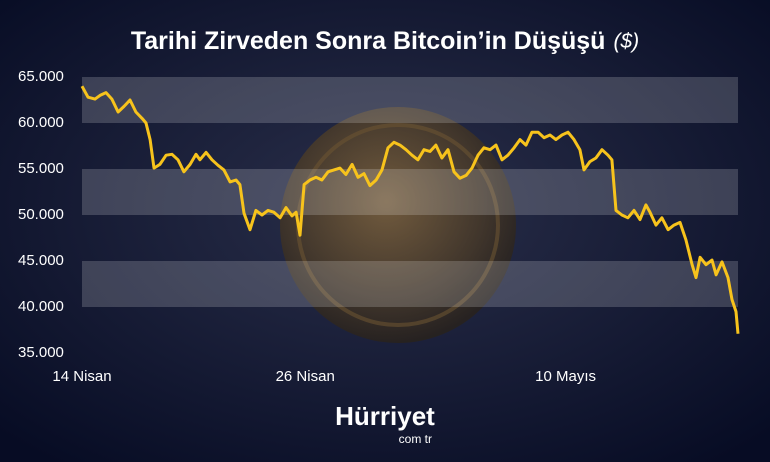 The width and height of the screenshot is (770, 462). Describe the element at coordinates (41, 76) in the screenshot. I see `y-tick-label: 65.000` at that location.